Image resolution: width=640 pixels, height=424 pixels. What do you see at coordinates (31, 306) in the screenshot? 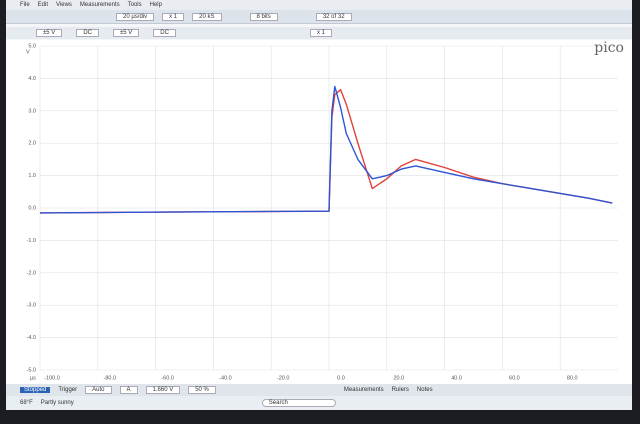
I see `y-tick-label: -3.0` at bounding box center [31, 306].